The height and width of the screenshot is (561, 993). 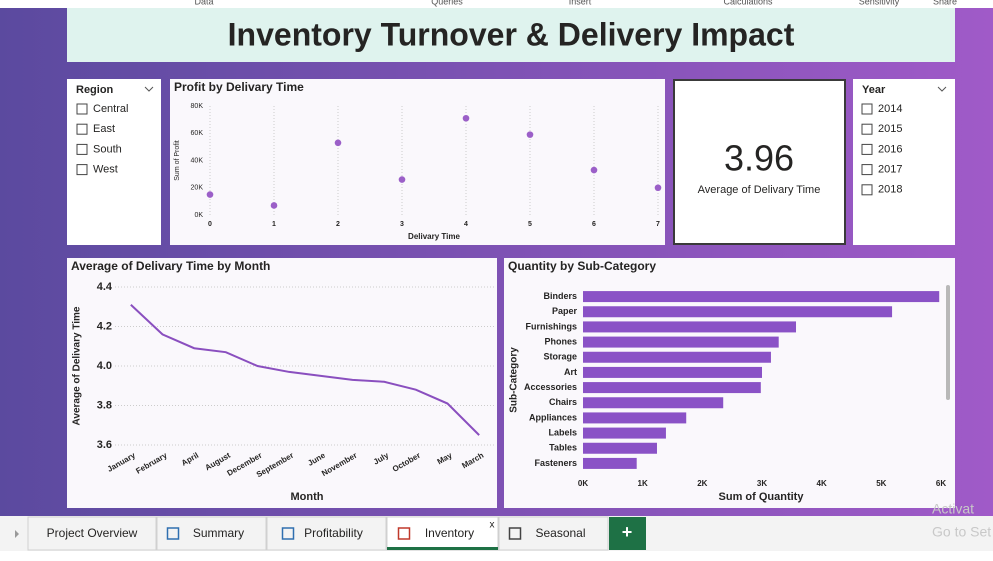 What do you see at coordinates (553, 417) in the screenshot?
I see `y-tick-label: Appliances` at bounding box center [553, 417].